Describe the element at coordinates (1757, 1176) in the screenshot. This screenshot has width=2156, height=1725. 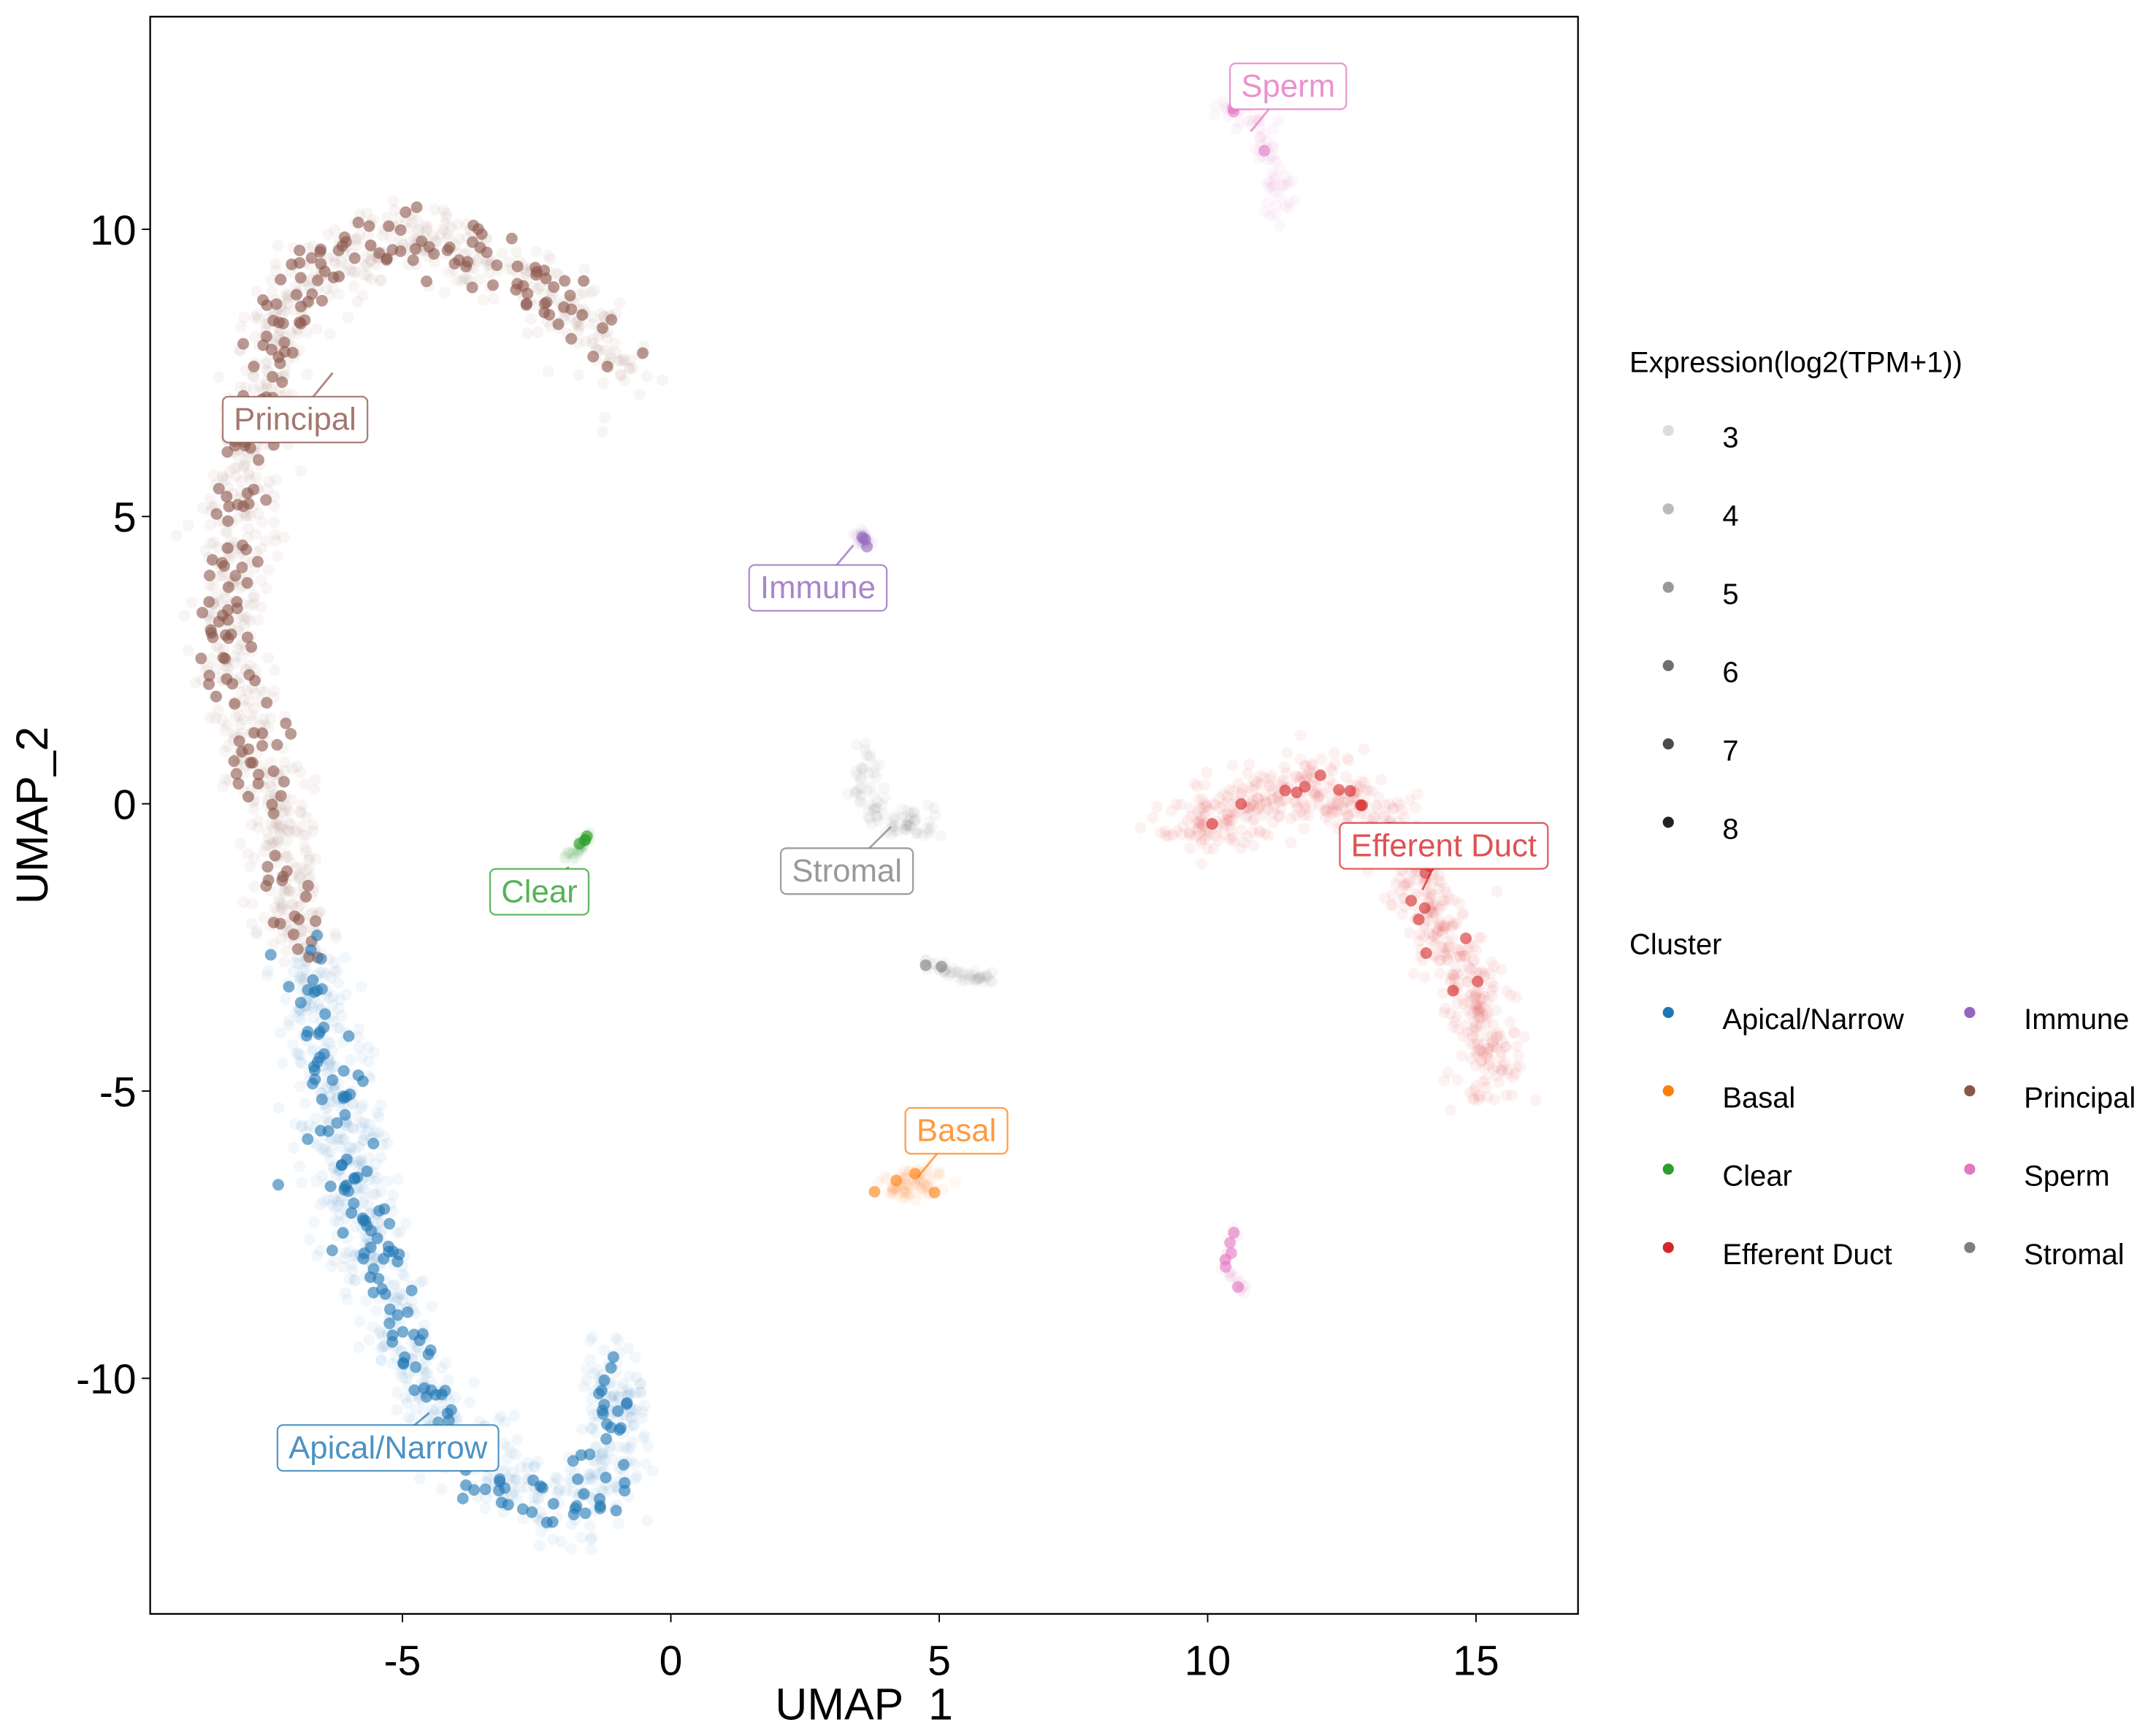
I see `cluster-legend-label: Clear` at that location.